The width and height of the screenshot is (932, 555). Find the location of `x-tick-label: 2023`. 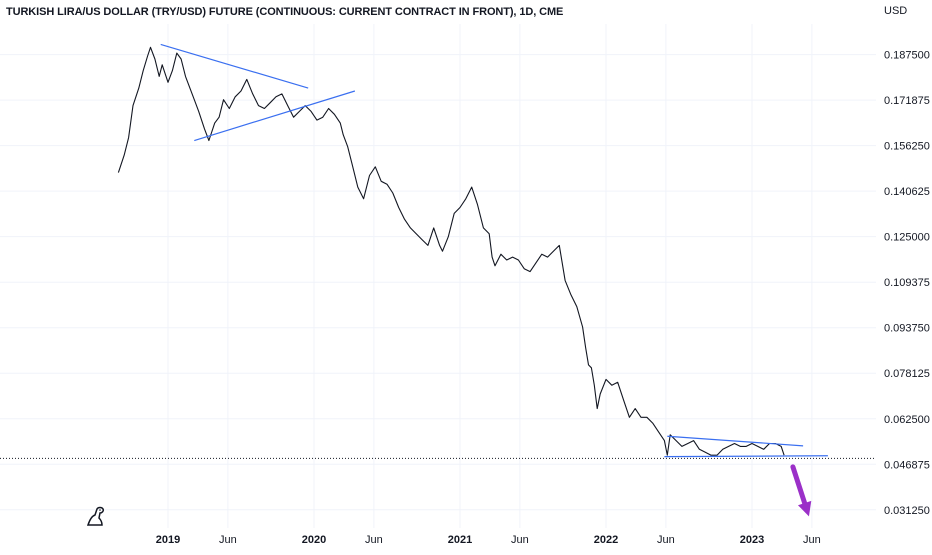

x-tick-label: 2023 is located at coordinates (752, 540).